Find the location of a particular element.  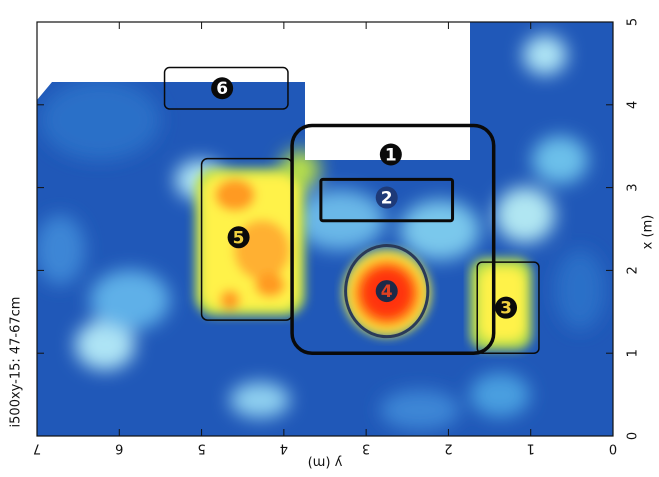

annotation-3-label: 3 is located at coordinates (506, 309).